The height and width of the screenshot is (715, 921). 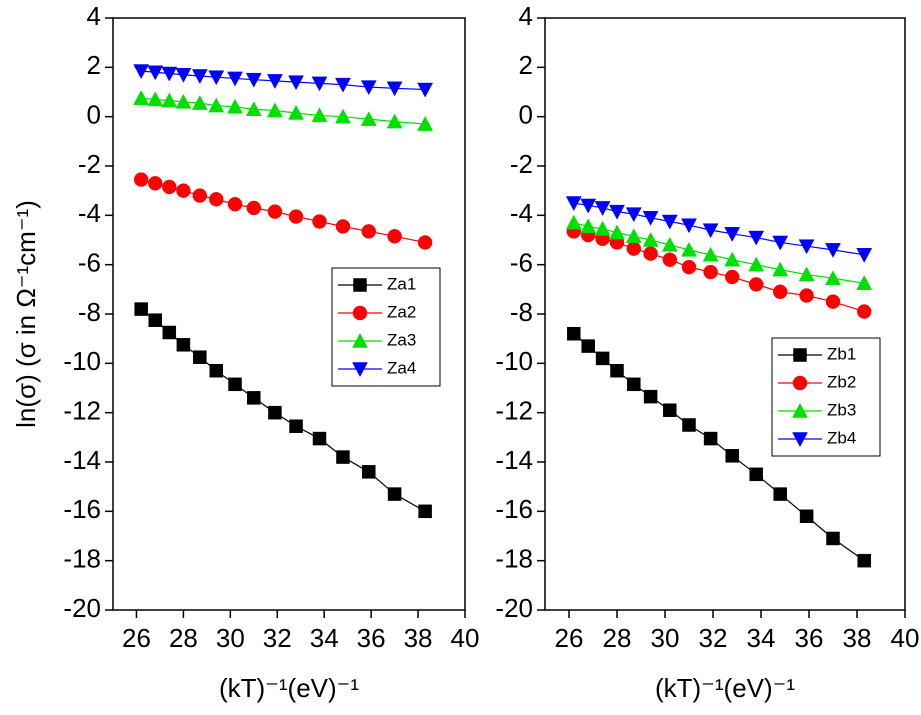 What do you see at coordinates (514, 460) in the screenshot?
I see `y-tick-label: -14` at bounding box center [514, 460].